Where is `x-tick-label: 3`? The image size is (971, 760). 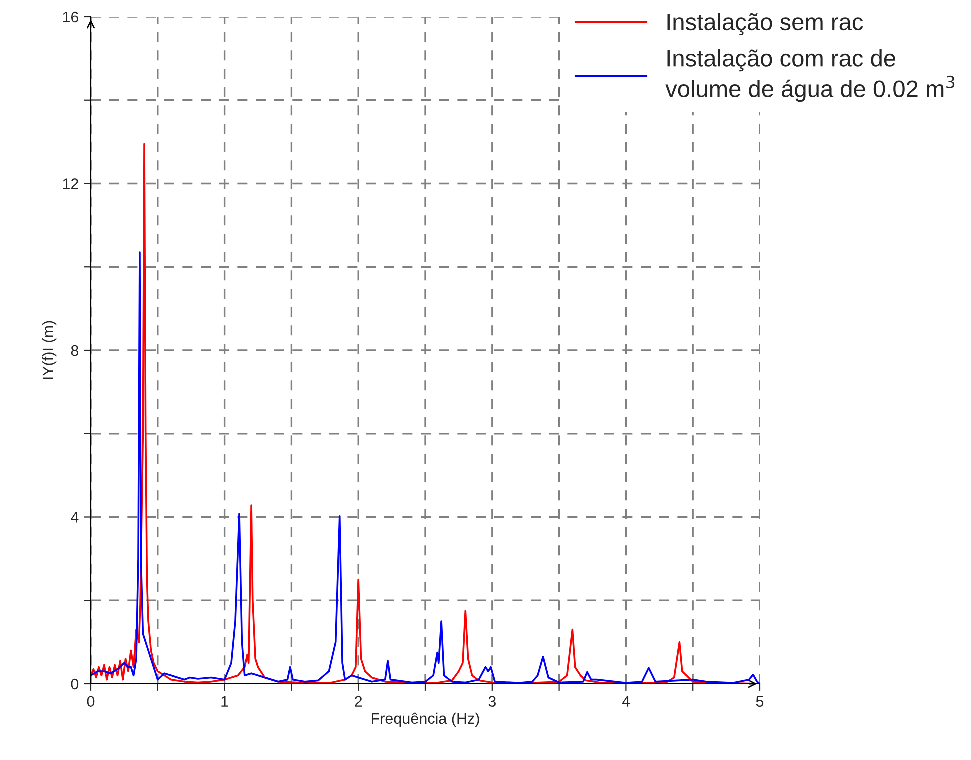 x-tick-label: 3 is located at coordinates (492, 702).